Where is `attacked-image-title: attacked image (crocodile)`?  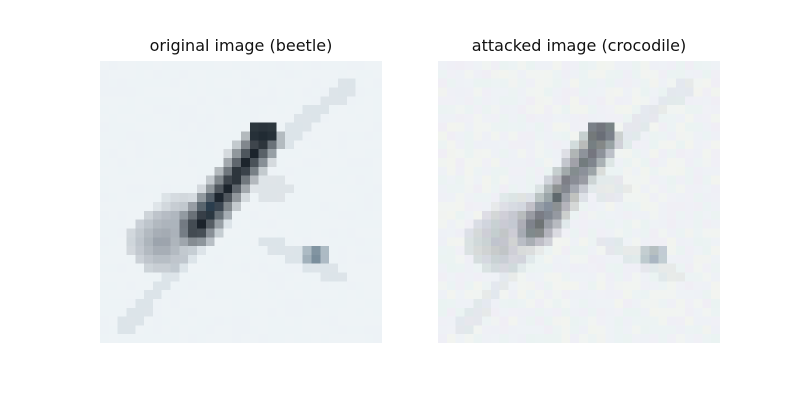 attacked-image-title: attacked image (crocodile) is located at coordinates (579, 45).